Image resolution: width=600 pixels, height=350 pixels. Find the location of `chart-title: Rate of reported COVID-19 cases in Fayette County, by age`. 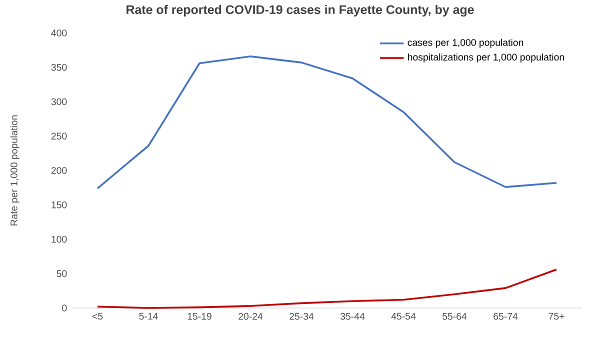

chart-title: Rate of reported COVID-19 cases in Fayette County, by age is located at coordinates (300, 10).